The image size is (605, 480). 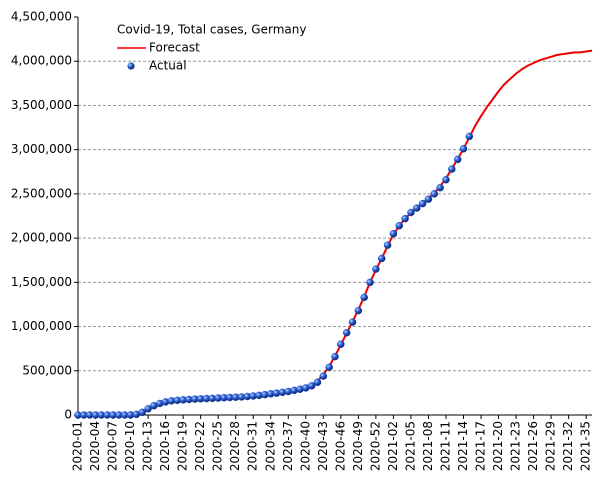 What do you see at coordinates (551, 446) in the screenshot?
I see `x-tick-label: 2021-29` at bounding box center [551, 446].